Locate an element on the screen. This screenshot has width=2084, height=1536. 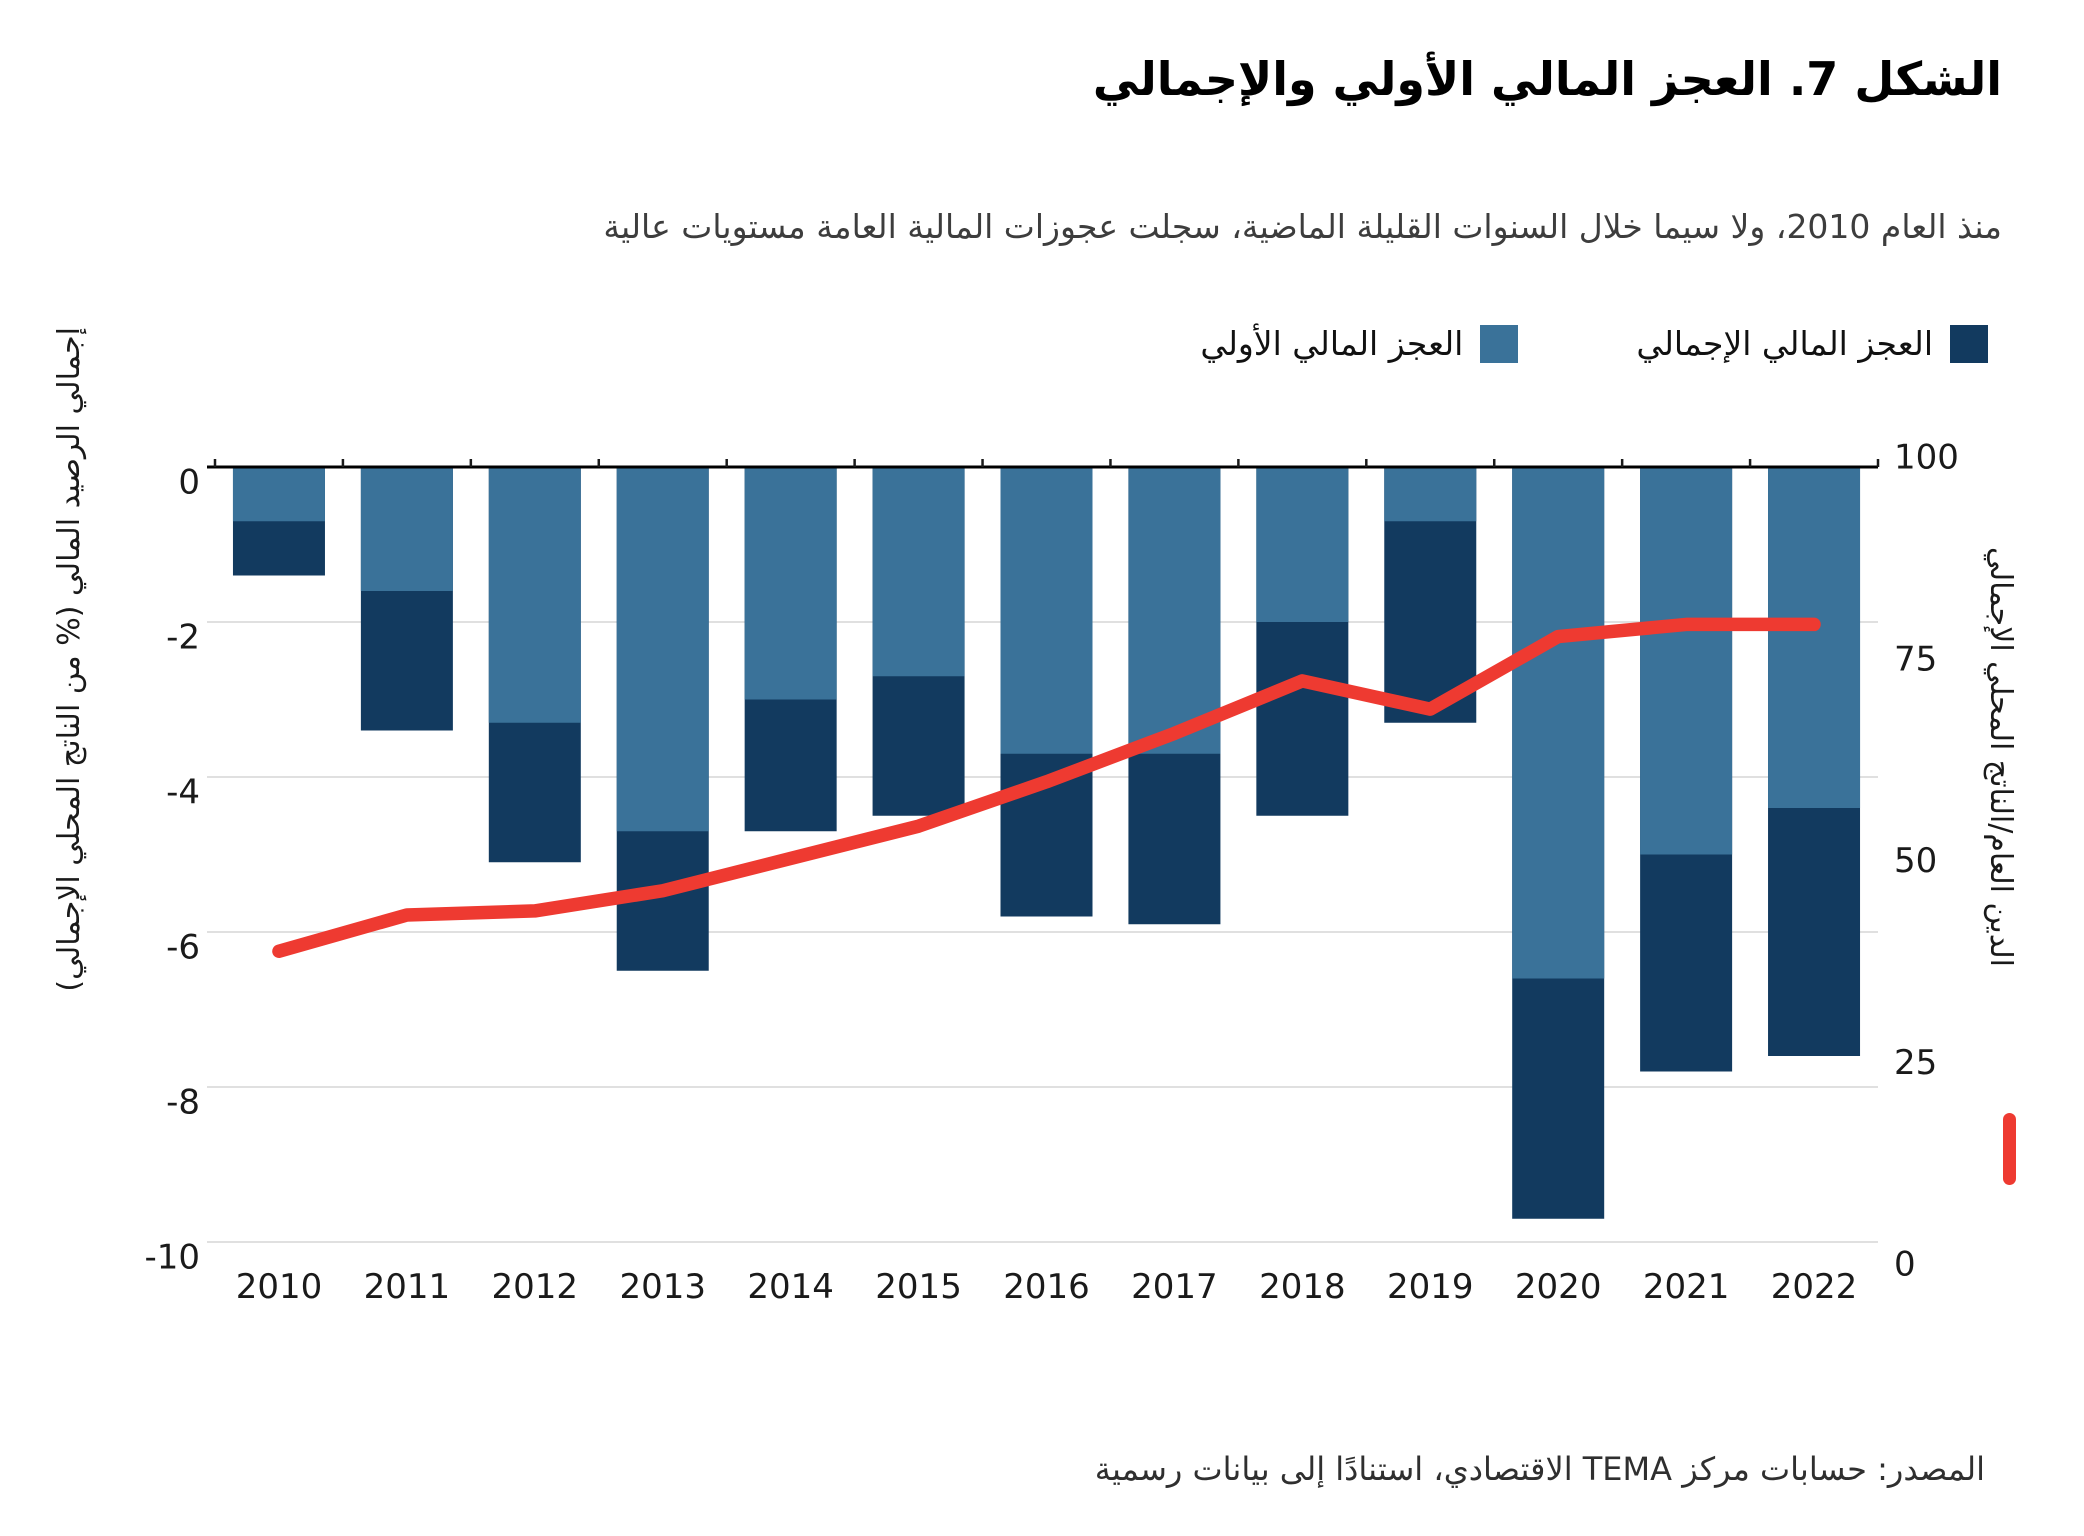
year-label-2016: 2016 is located at coordinates (1046, 1287).